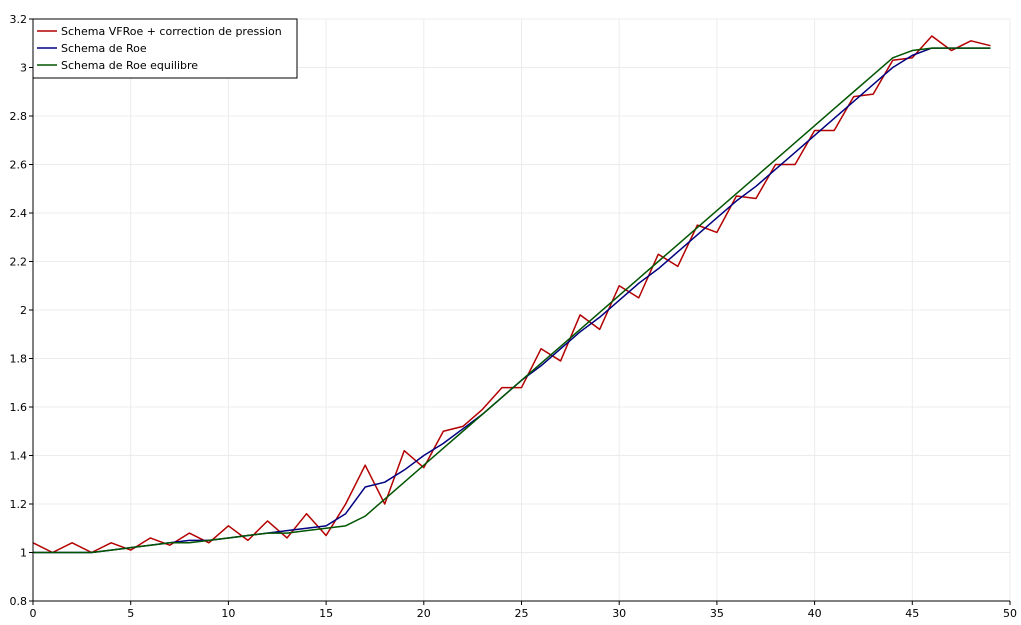 The image size is (1021, 625). I want to click on legend-label: Schema de Roe, so click(104, 48).